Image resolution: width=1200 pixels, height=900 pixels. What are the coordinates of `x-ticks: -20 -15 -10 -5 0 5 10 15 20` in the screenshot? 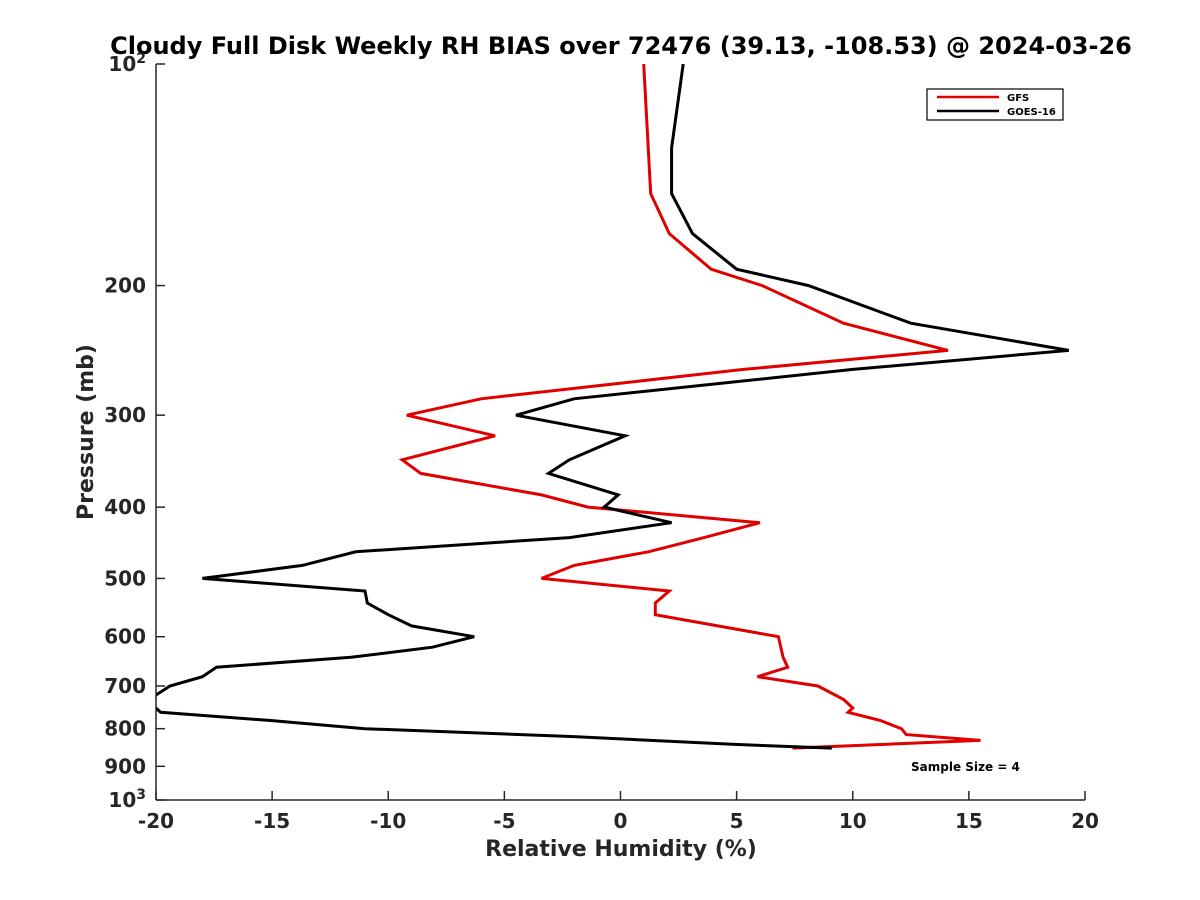 It's located at (618, 812).